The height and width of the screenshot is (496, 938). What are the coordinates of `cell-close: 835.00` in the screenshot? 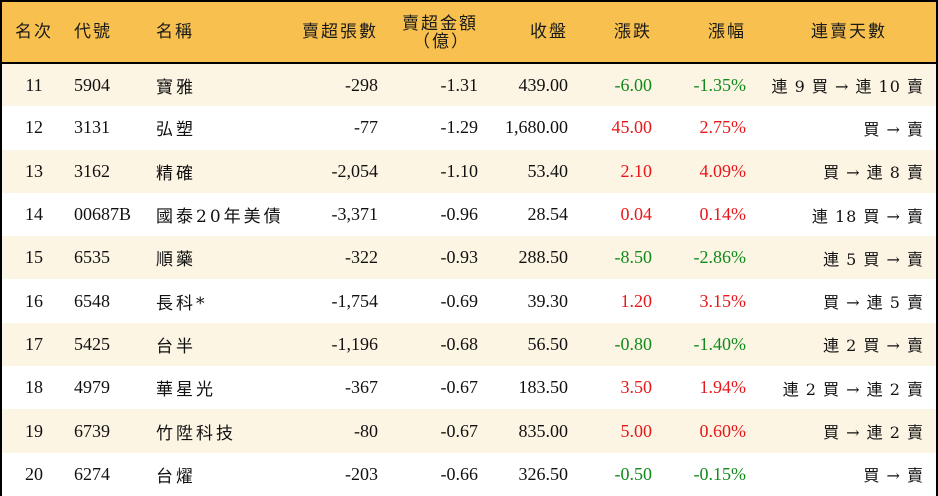 It's located at (543, 430).